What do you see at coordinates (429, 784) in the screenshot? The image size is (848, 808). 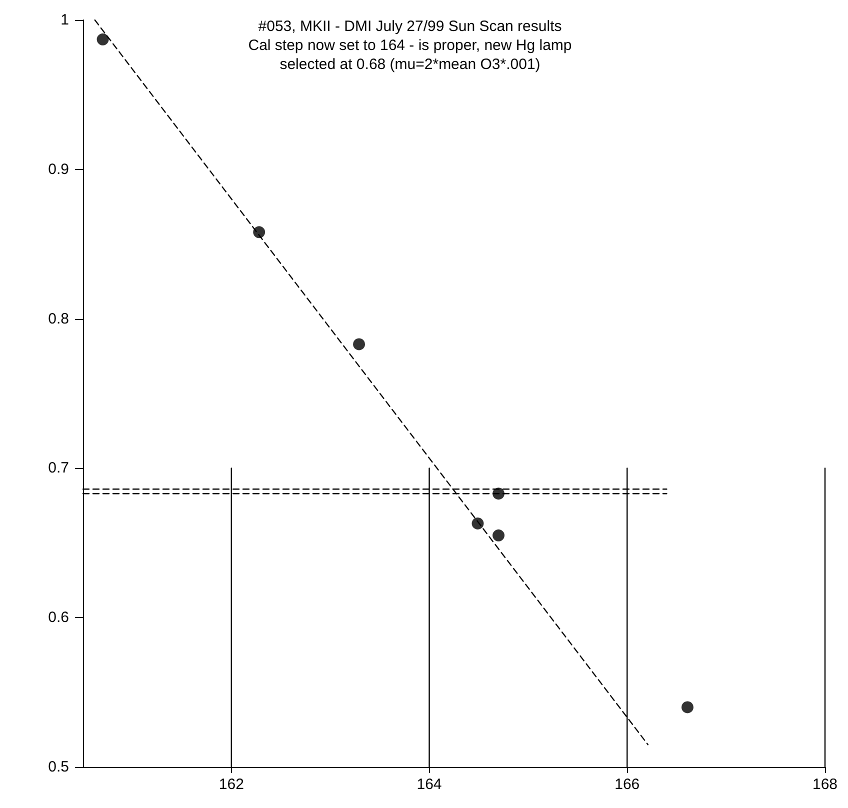 I see `x-tick-label: 164` at bounding box center [429, 784].